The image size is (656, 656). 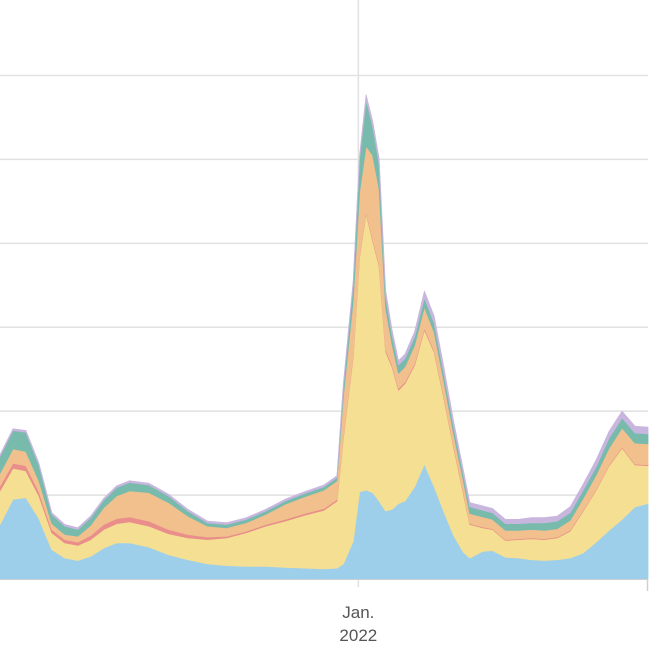 What do you see at coordinates (324, 612) in the screenshot?
I see `x-axis: Jan. 2022` at bounding box center [324, 612].